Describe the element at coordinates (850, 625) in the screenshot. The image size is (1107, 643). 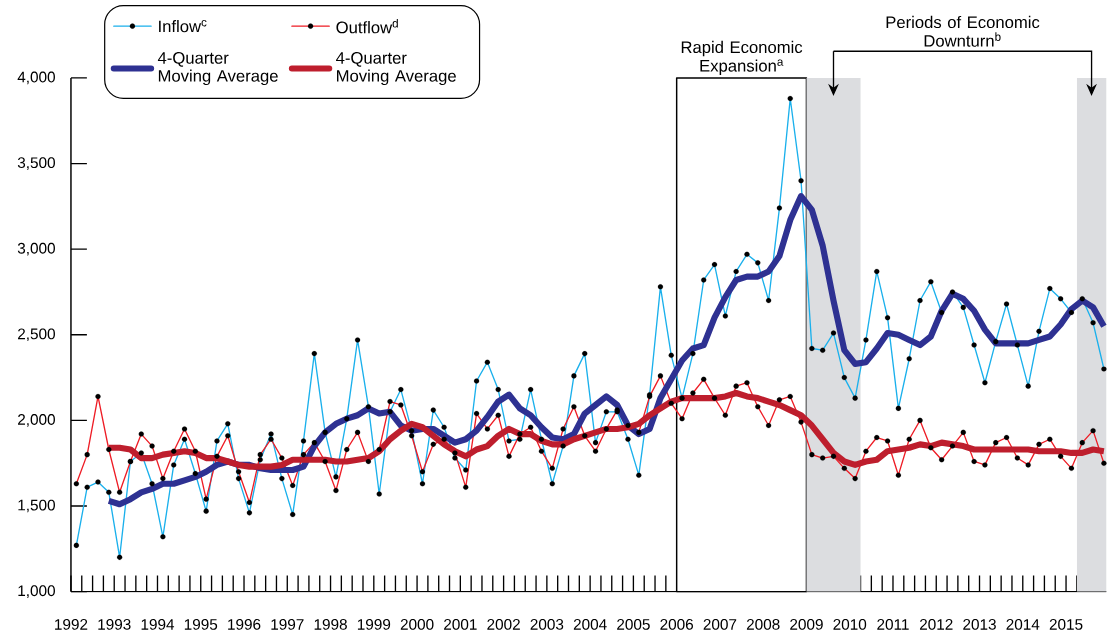
I see `x-tick-label: 2010` at that location.